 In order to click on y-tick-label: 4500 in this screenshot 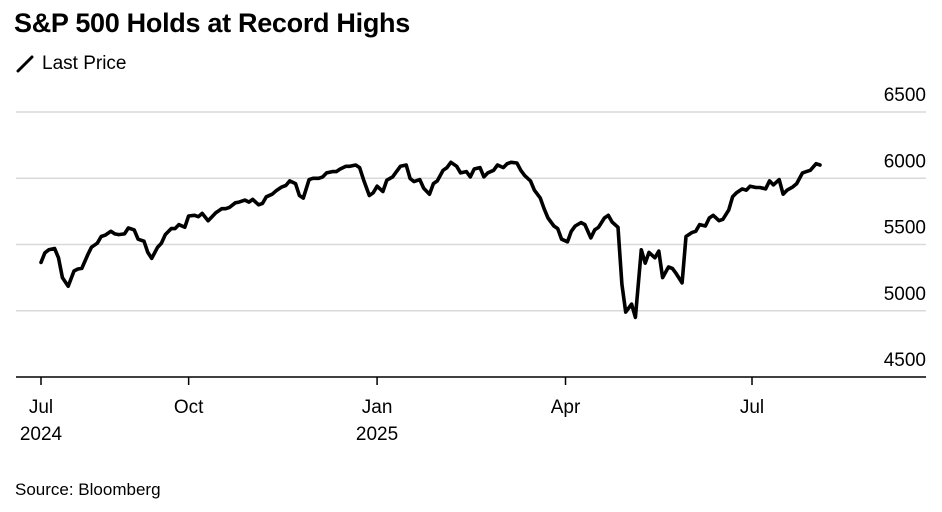, I will do `click(905, 360)`.